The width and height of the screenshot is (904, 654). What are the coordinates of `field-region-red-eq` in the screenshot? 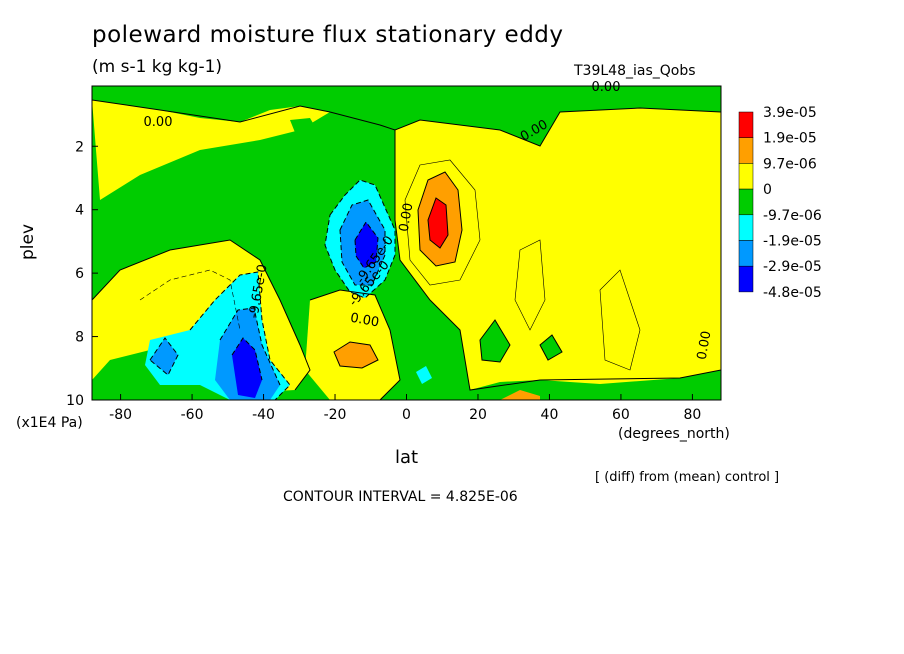 It's located at (438, 223).